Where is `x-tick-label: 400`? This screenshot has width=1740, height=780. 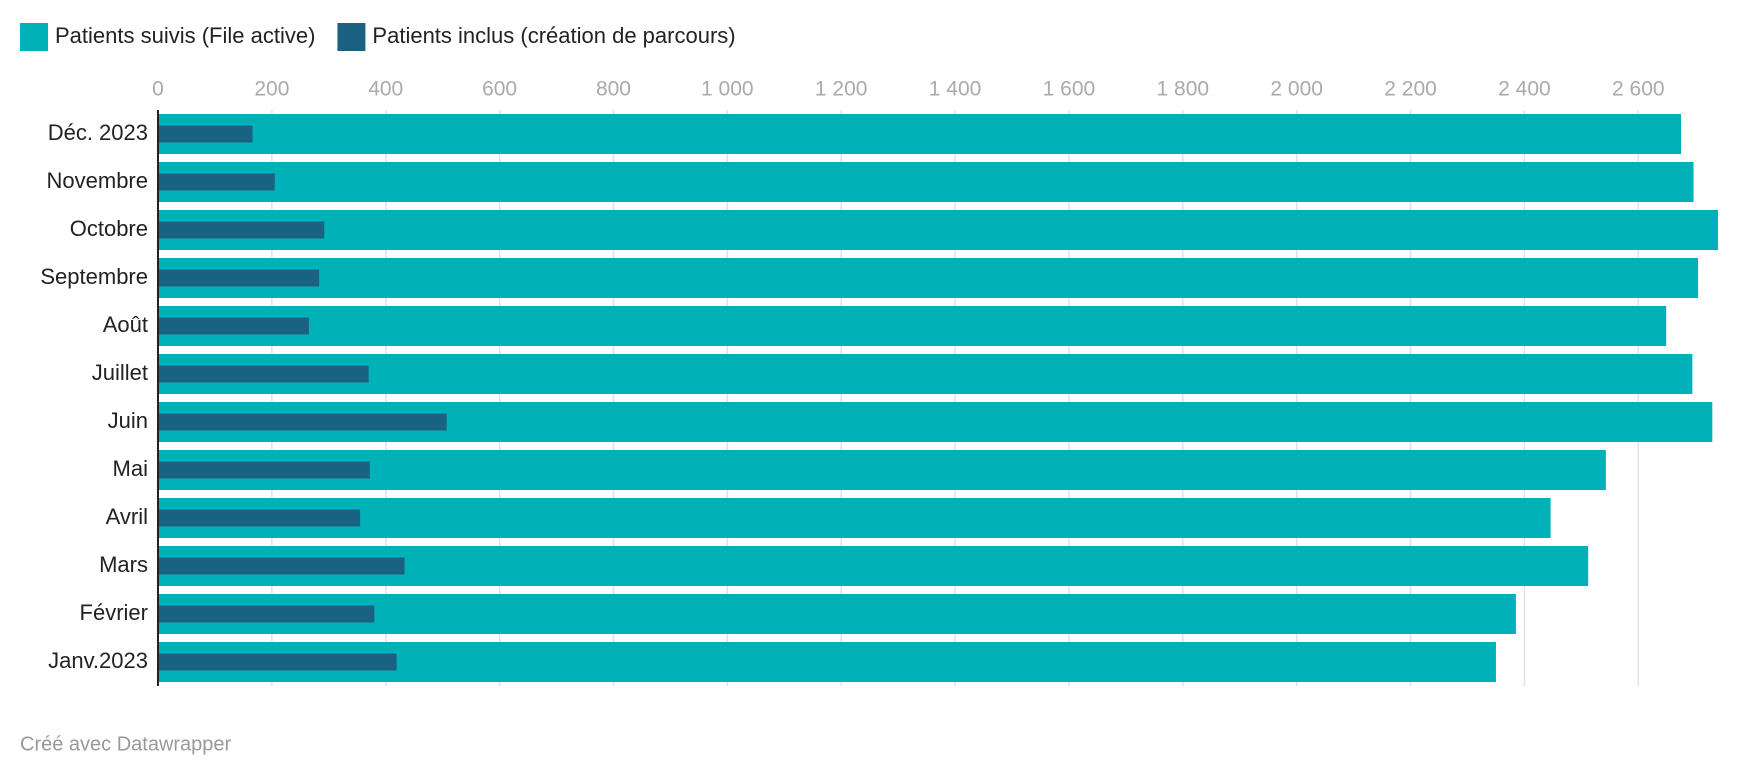 x-tick-label: 400 is located at coordinates (385, 89).